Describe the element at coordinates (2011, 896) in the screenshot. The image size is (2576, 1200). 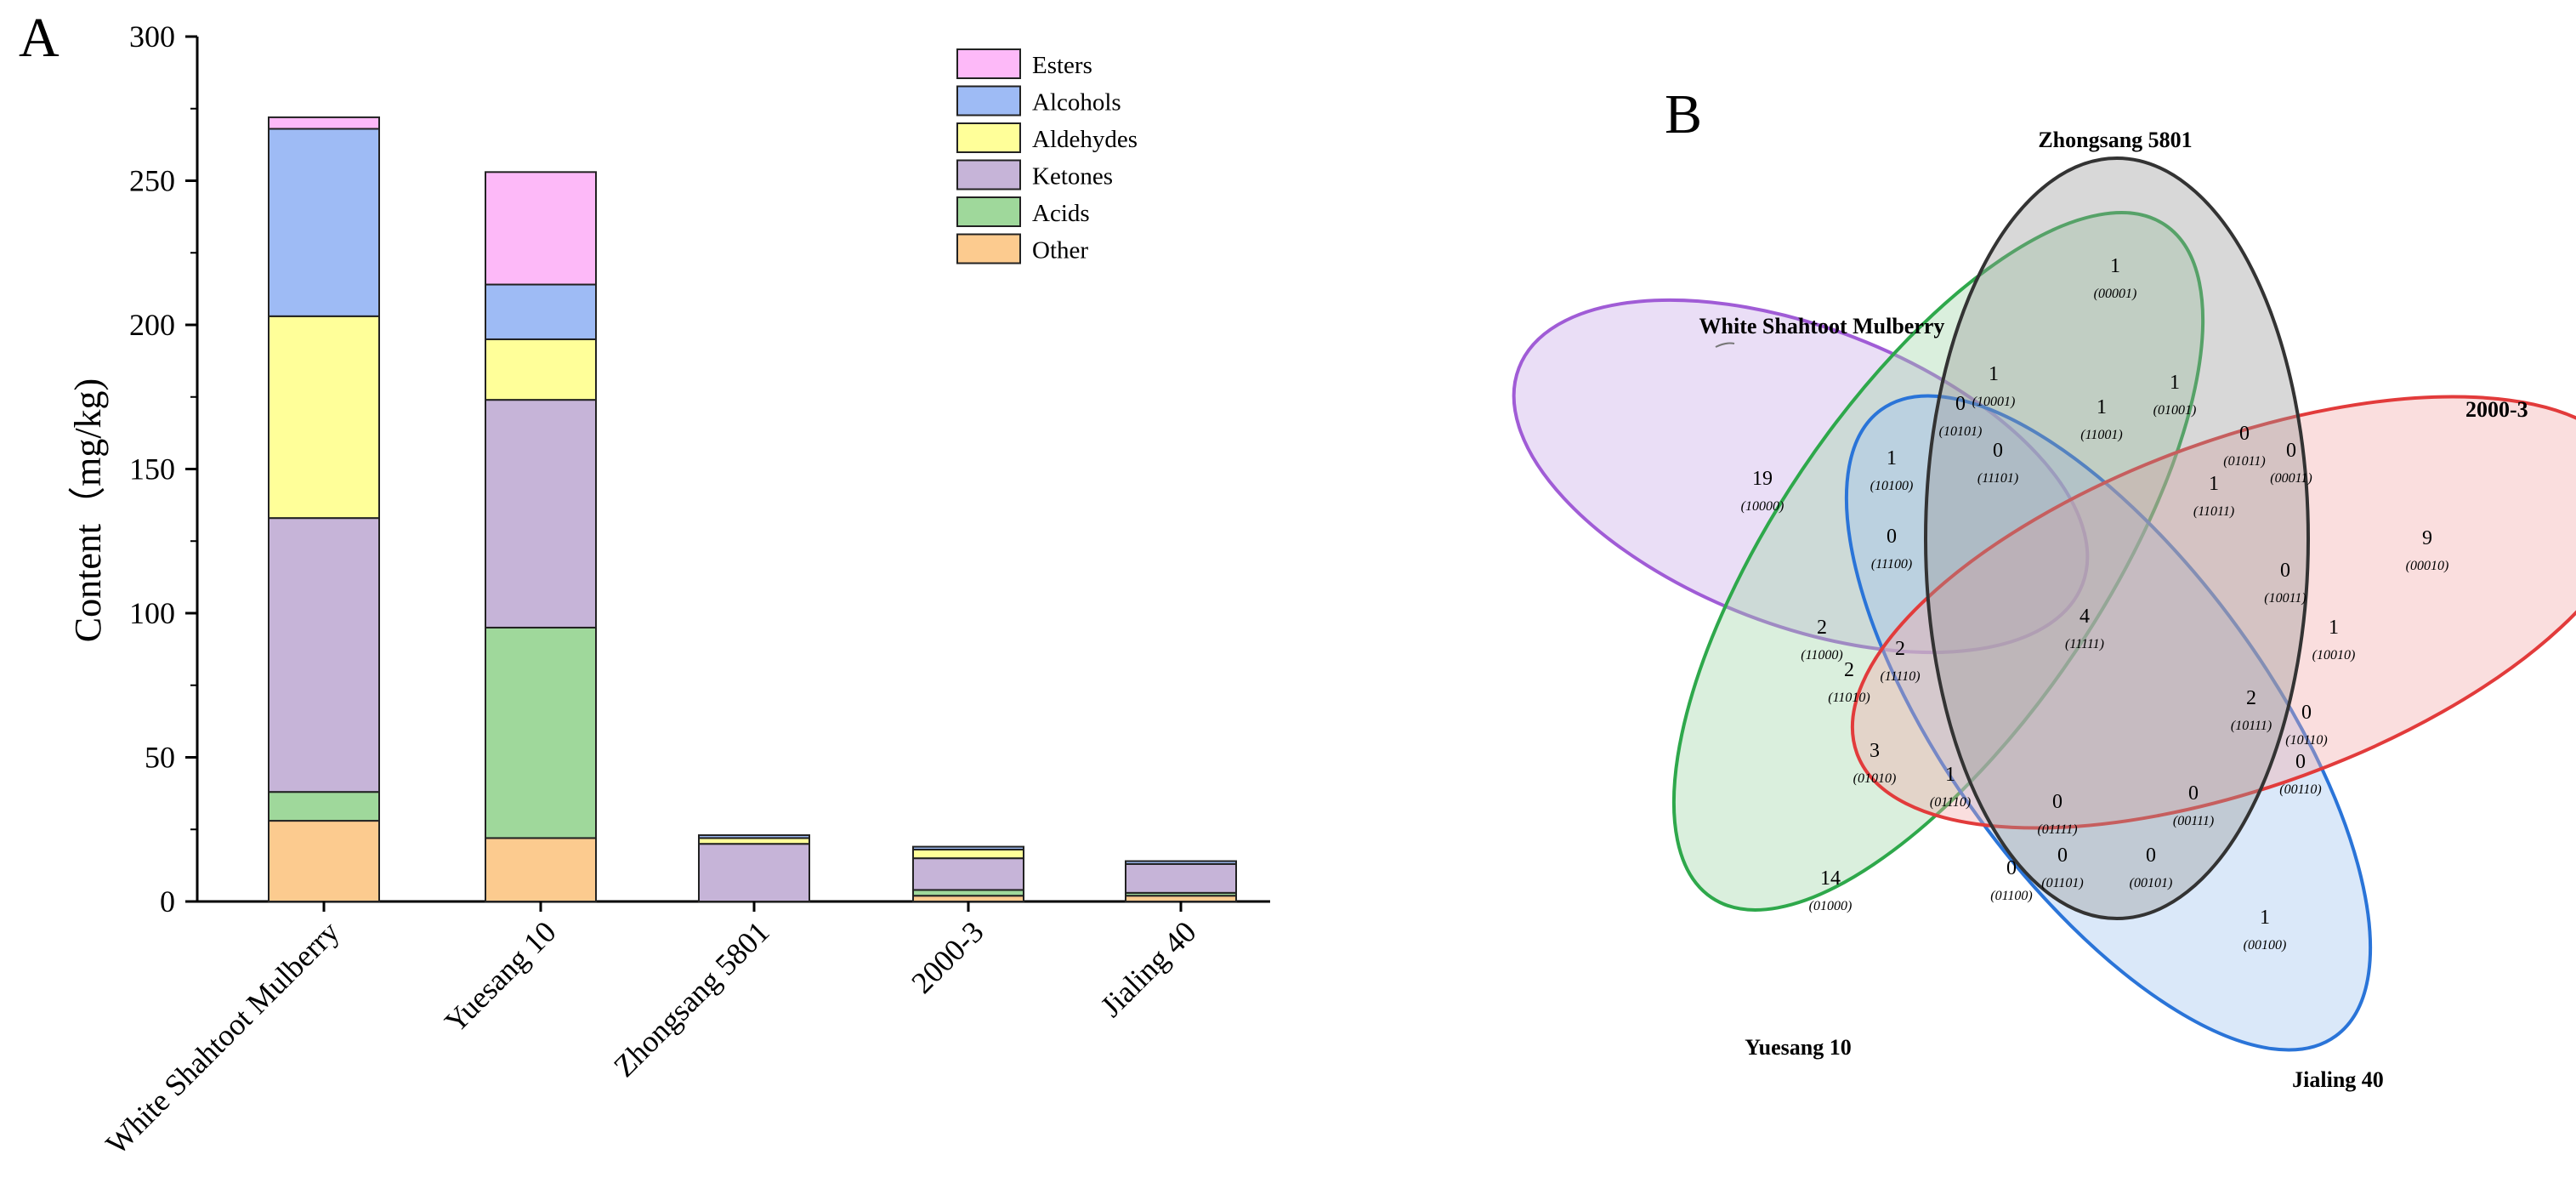
I see `venn-region-code: (01100)` at that location.